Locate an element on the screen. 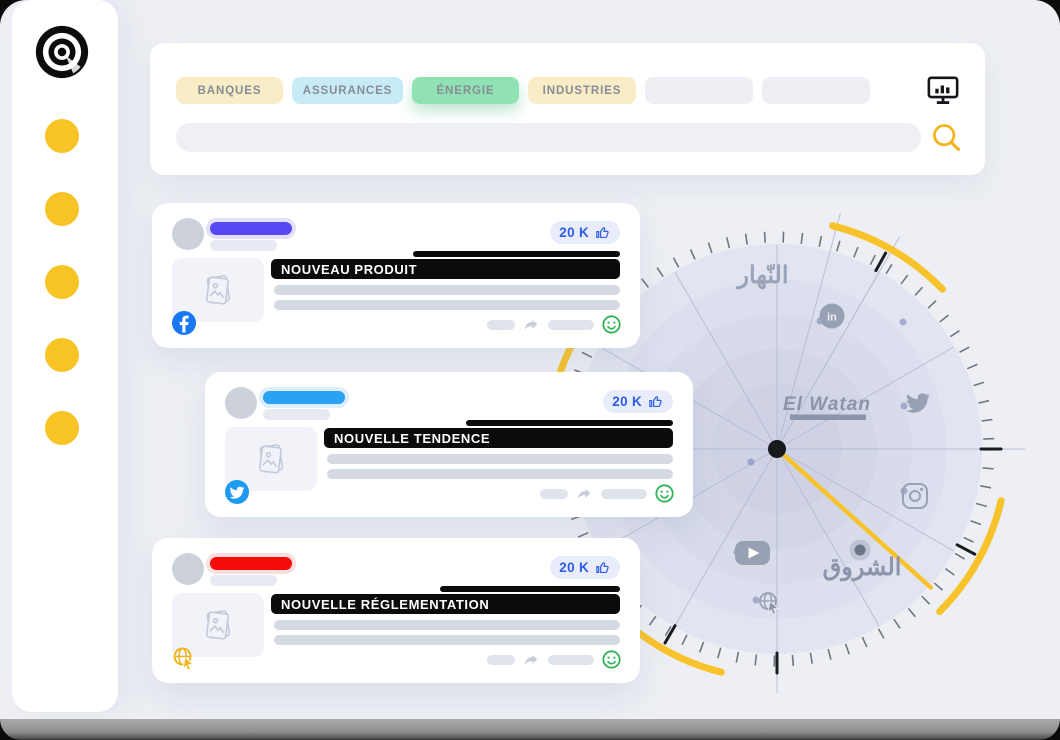  svg-text: El Watan is located at coordinates (827, 404).